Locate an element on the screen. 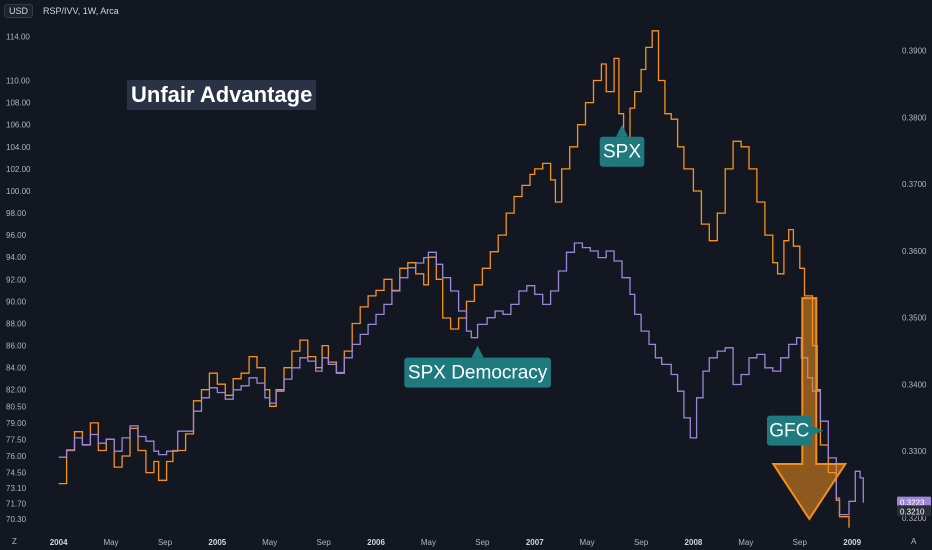 This screenshot has height=550, width=932. auto-scale-button: A is located at coordinates (914, 541).